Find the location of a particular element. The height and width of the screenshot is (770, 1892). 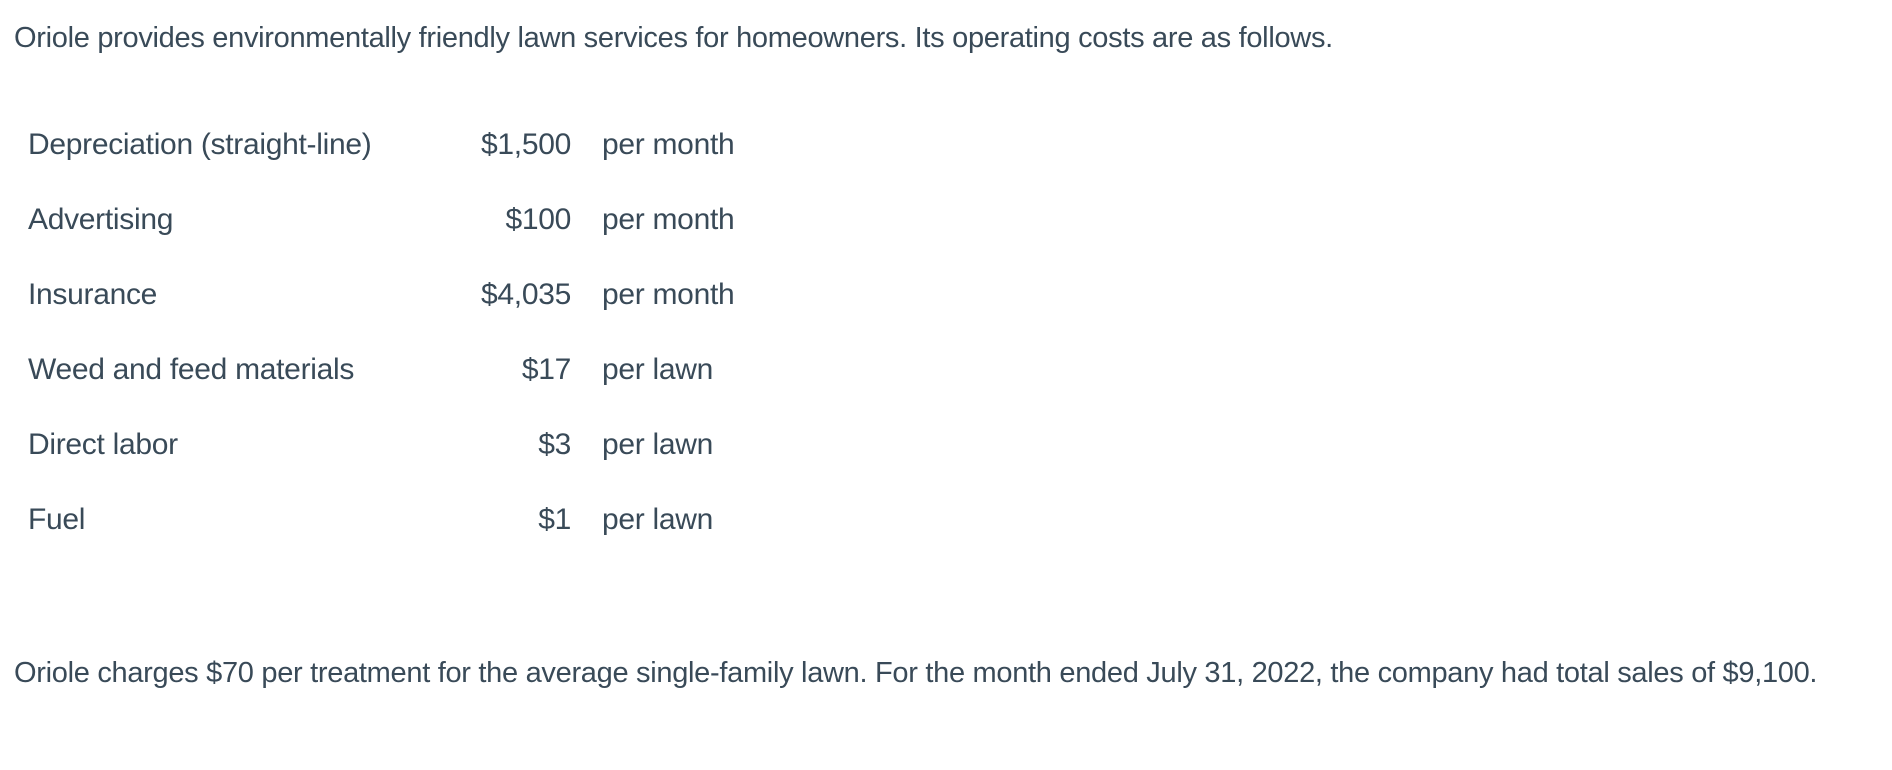

cost-label: Direct labor is located at coordinates (103, 444).